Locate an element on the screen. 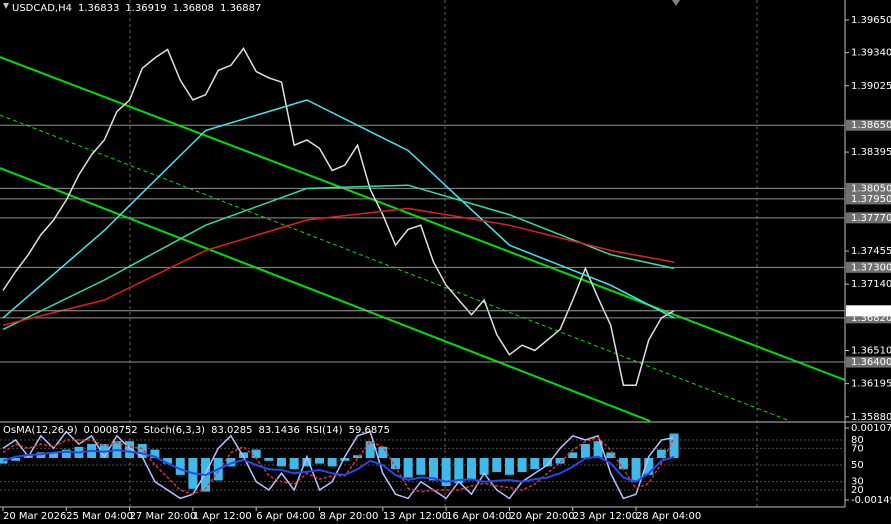 The height and width of the screenshot is (524, 891). x-tick-label: 1 Apr 12:00 is located at coordinates (222, 516).